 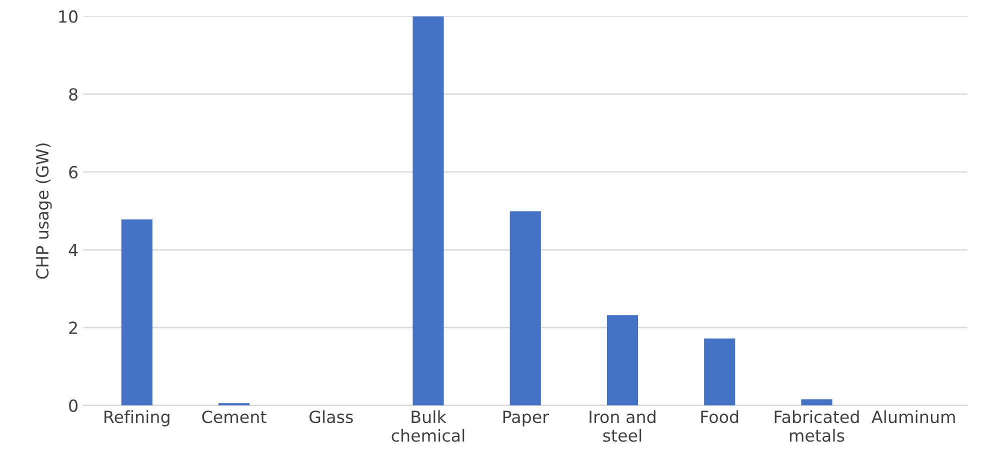 I want to click on y-axis-title: CHP usage (GW), so click(x=44, y=211).